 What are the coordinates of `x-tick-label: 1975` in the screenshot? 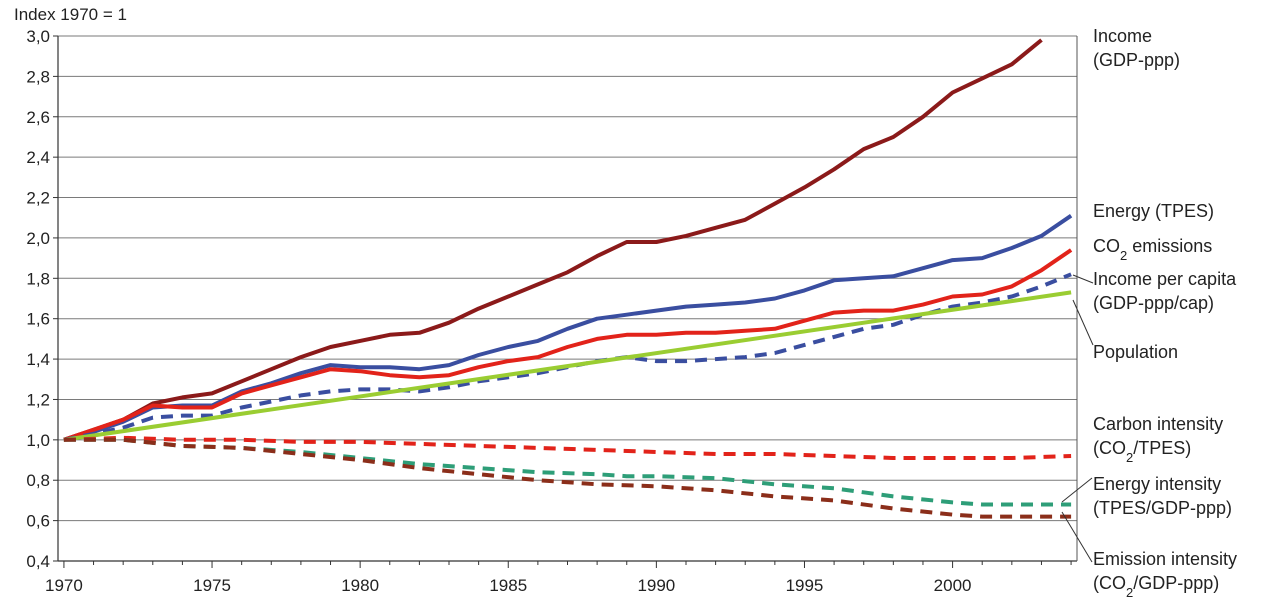 It's located at (212, 585).